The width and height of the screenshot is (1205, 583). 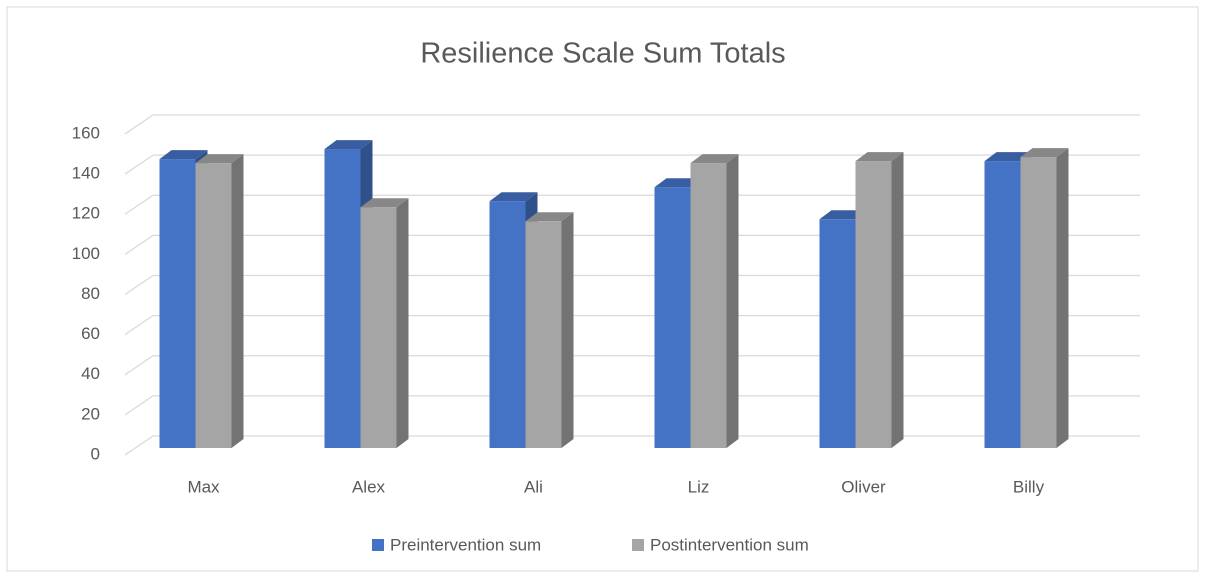 I want to click on y-tick-label: 60, so click(x=90, y=333).